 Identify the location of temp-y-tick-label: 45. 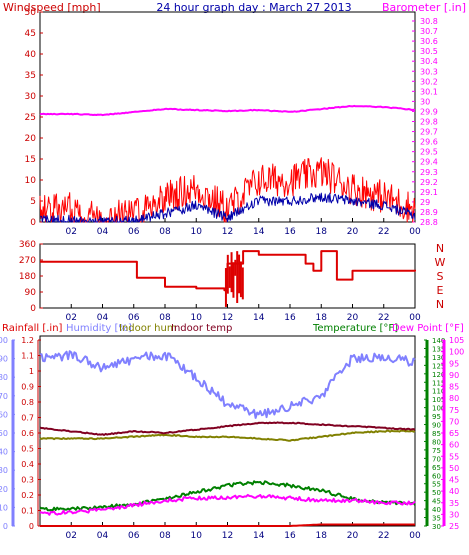
(436, 502).